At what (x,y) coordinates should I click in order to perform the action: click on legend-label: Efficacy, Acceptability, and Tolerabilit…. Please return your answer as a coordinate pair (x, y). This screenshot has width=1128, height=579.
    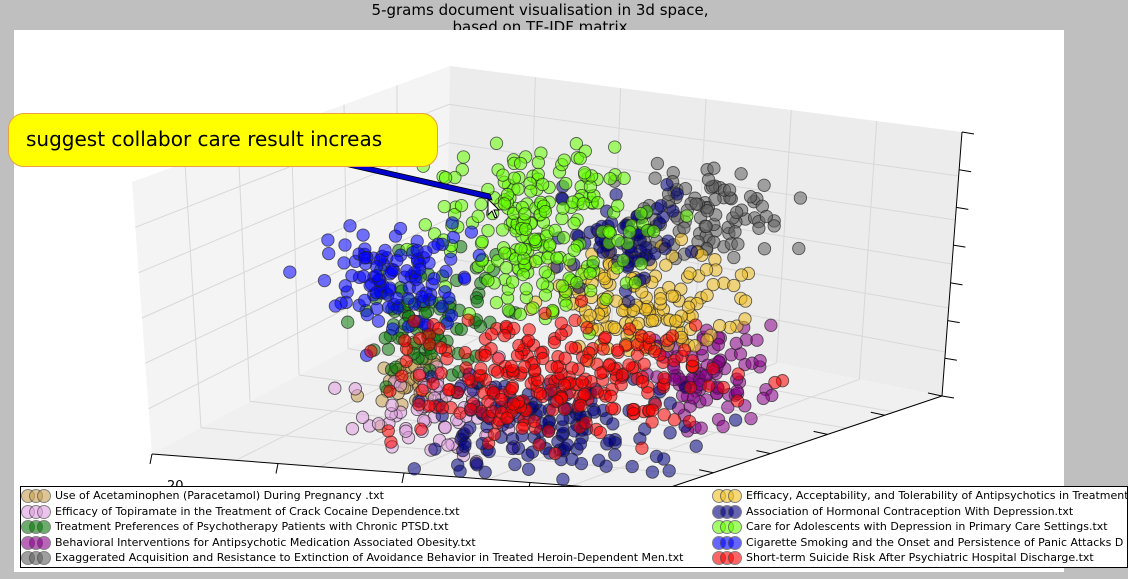
    Looking at the image, I should click on (937, 495).